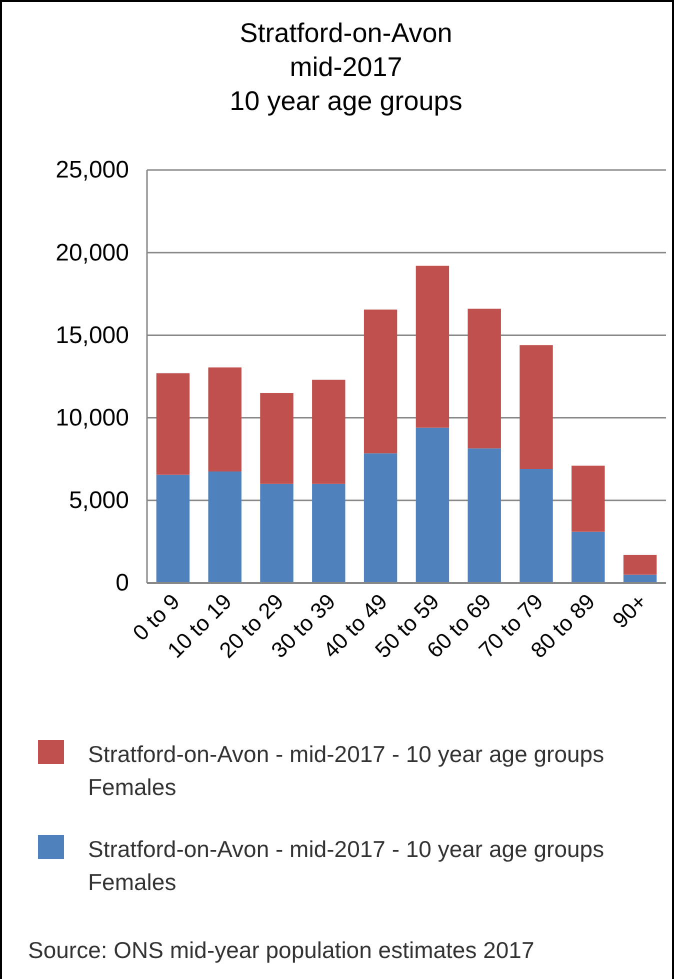  What do you see at coordinates (630, 610) in the screenshot?
I see `x-tick-label: 90+` at bounding box center [630, 610].